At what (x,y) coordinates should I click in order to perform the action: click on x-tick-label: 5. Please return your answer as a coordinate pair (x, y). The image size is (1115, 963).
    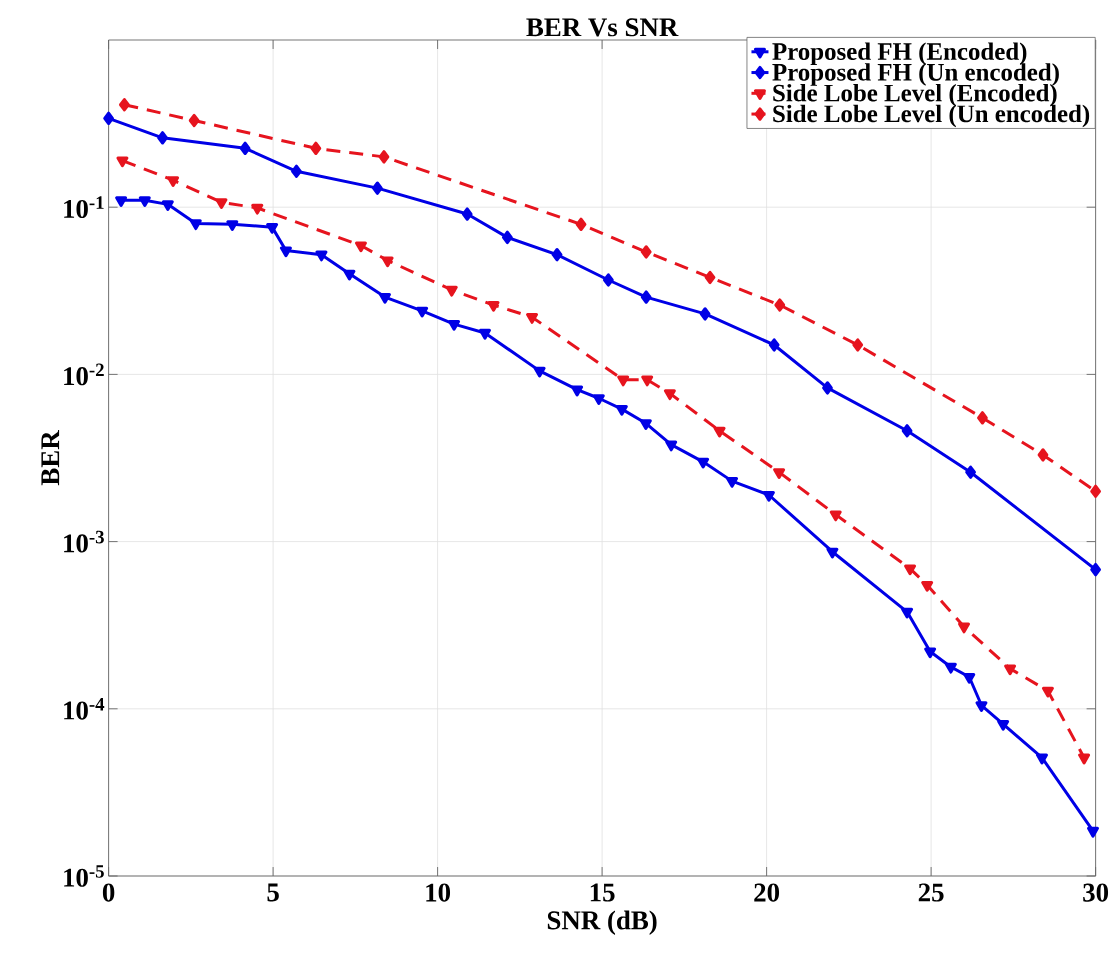
    Looking at the image, I should click on (273, 892).